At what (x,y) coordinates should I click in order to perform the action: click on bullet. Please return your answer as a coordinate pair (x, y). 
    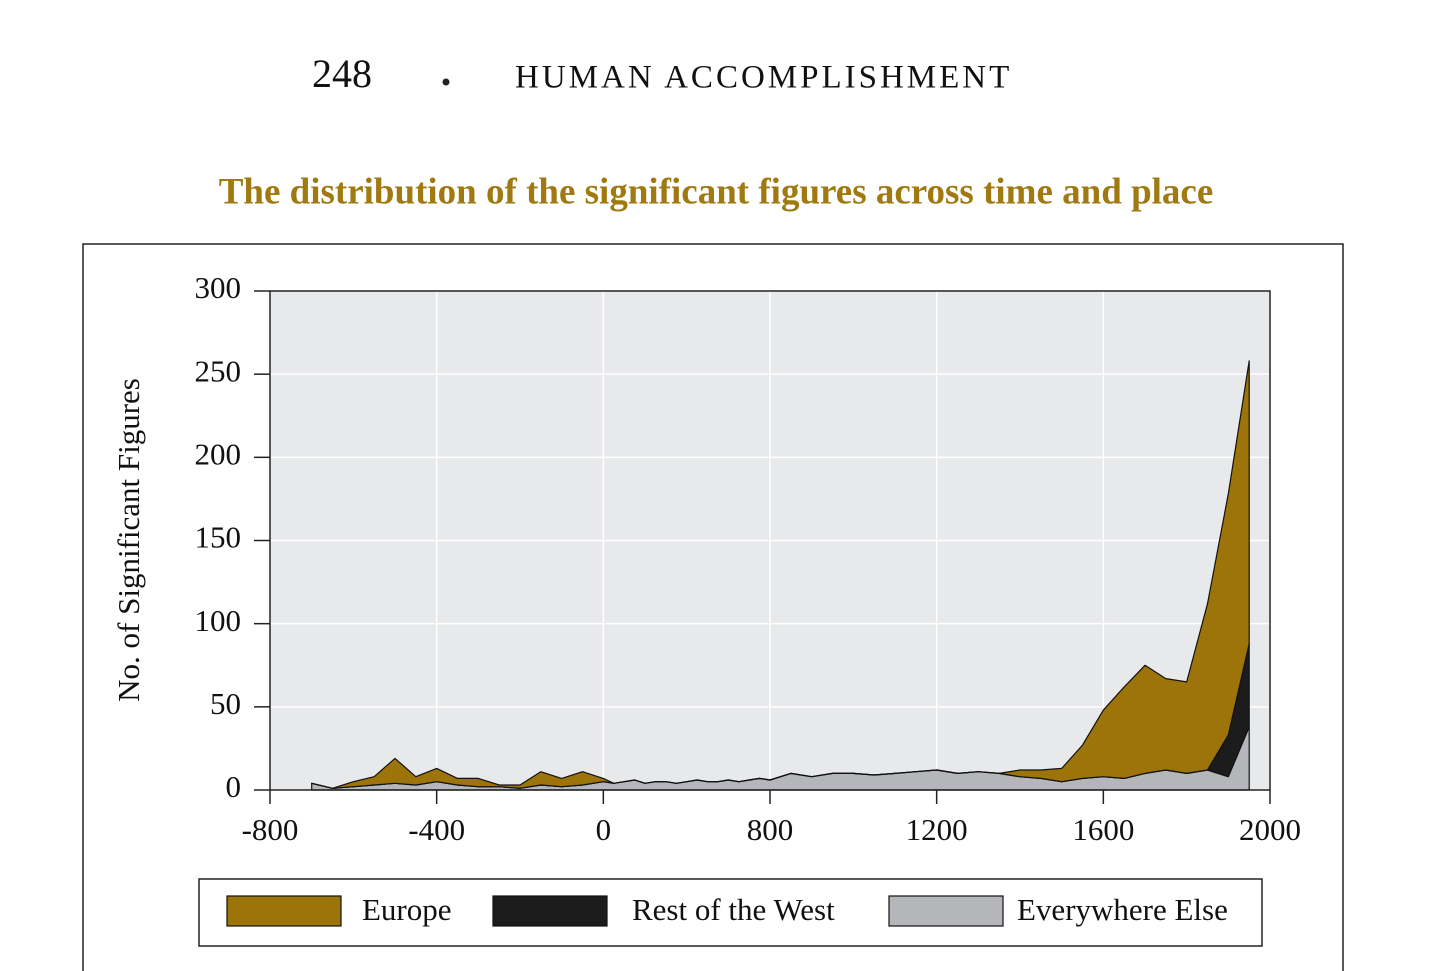
    Looking at the image, I should click on (446, 82).